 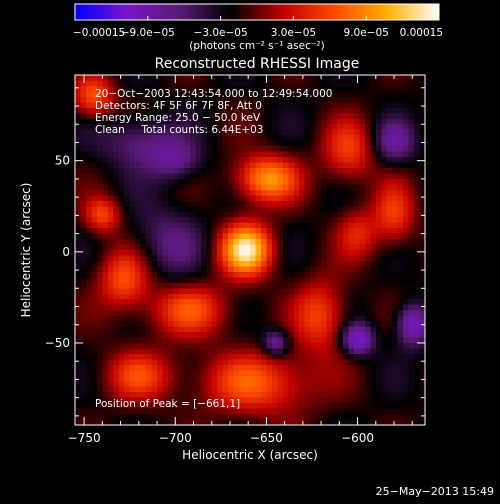 What do you see at coordinates (99, 33) in the screenshot?
I see `colorbar-tick-label: −0.00015` at bounding box center [99, 33].